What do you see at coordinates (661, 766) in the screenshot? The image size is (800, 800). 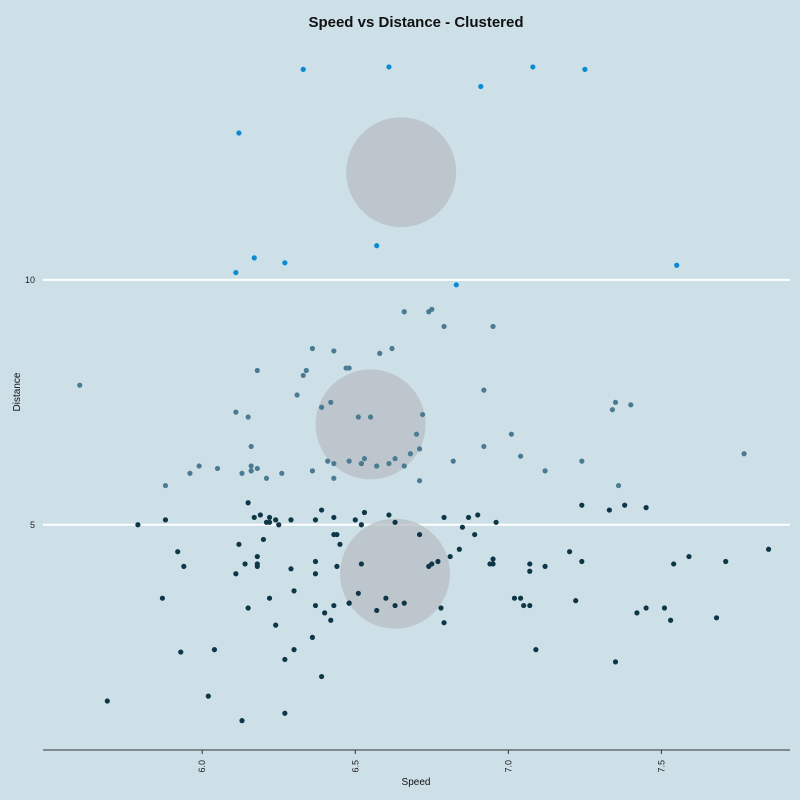 I see `x-tick-label: 7.5` at bounding box center [661, 766].